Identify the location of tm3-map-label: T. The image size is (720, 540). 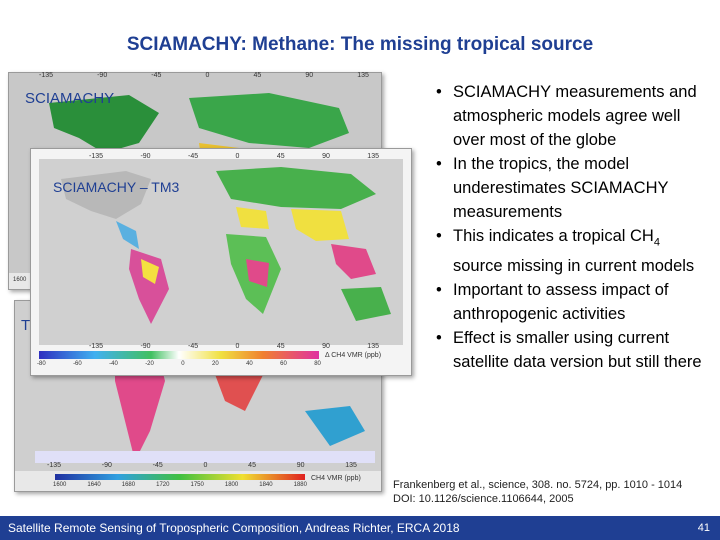
(26, 325).